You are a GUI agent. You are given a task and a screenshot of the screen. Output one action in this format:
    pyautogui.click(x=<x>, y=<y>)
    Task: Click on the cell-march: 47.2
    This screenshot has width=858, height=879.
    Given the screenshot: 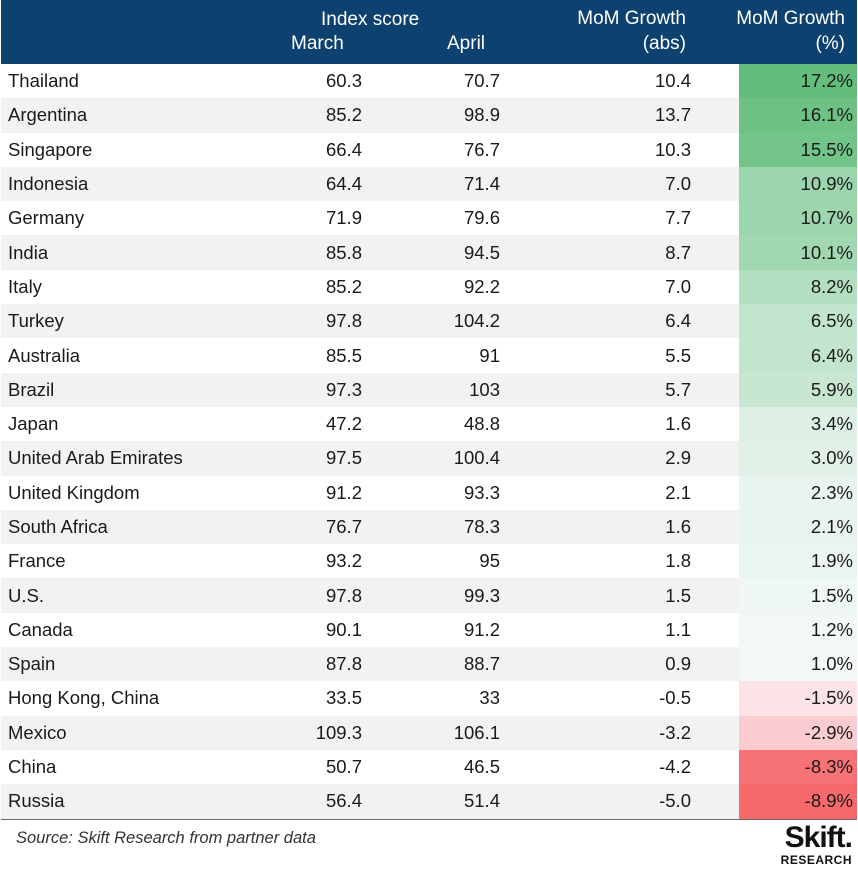 What is the action you would take?
    pyautogui.click(x=343, y=424)
    